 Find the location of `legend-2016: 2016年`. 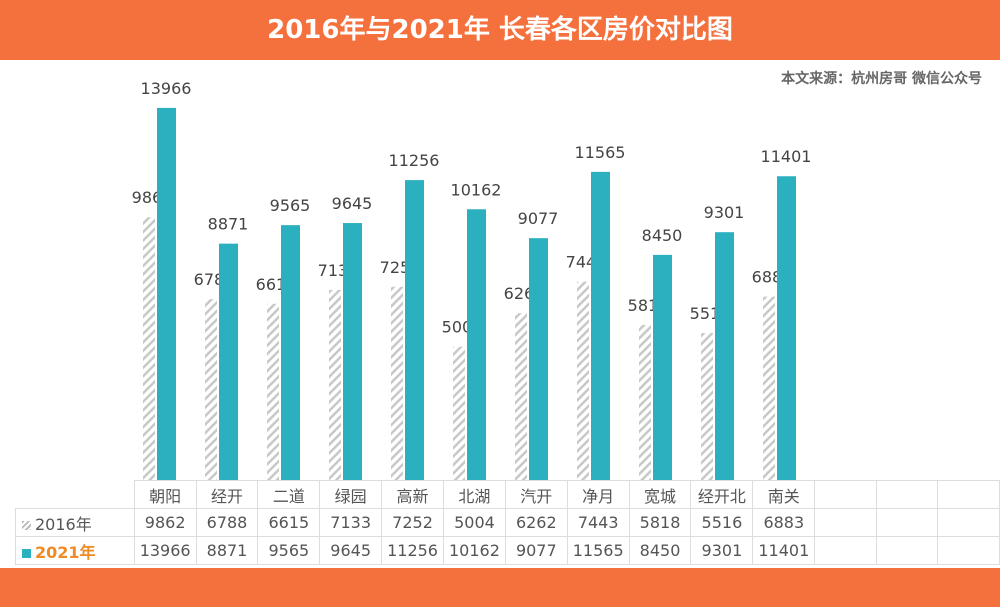

legend-2016: 2016年 is located at coordinates (75, 522).